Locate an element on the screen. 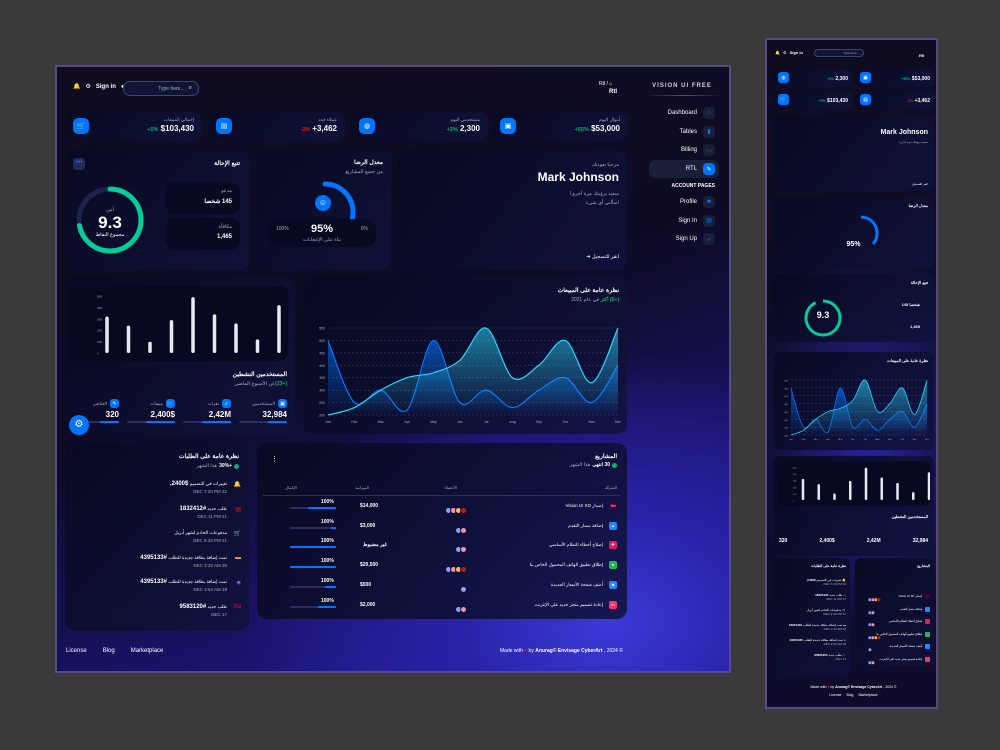 This screenshot has height=750, width=1000. footer-link-blog: Blog is located at coordinates (108, 651).